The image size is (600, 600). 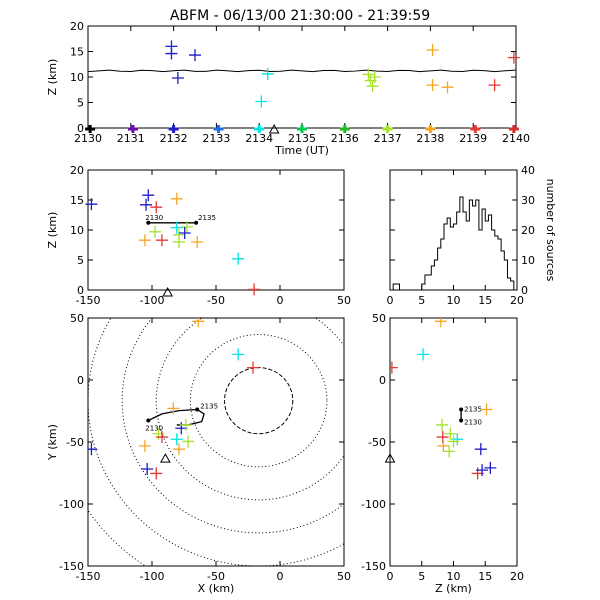 What do you see at coordinates (80, 260) in the screenshot?
I see `y-tick-label: 5` at bounding box center [80, 260].